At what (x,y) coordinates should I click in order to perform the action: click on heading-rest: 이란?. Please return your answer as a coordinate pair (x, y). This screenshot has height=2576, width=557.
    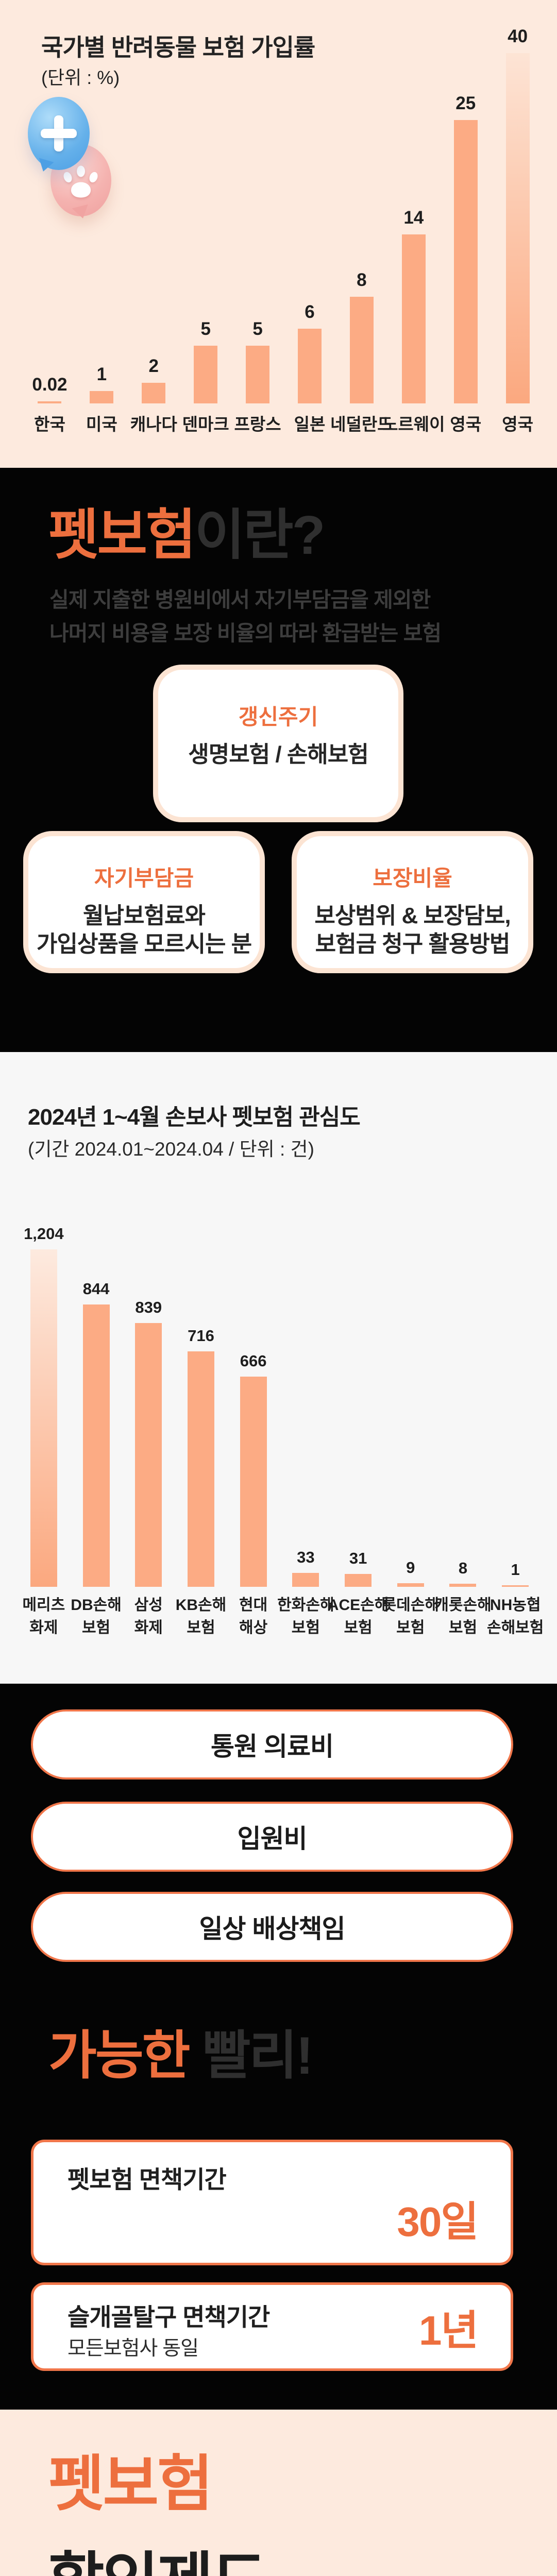
    Looking at the image, I should click on (260, 535).